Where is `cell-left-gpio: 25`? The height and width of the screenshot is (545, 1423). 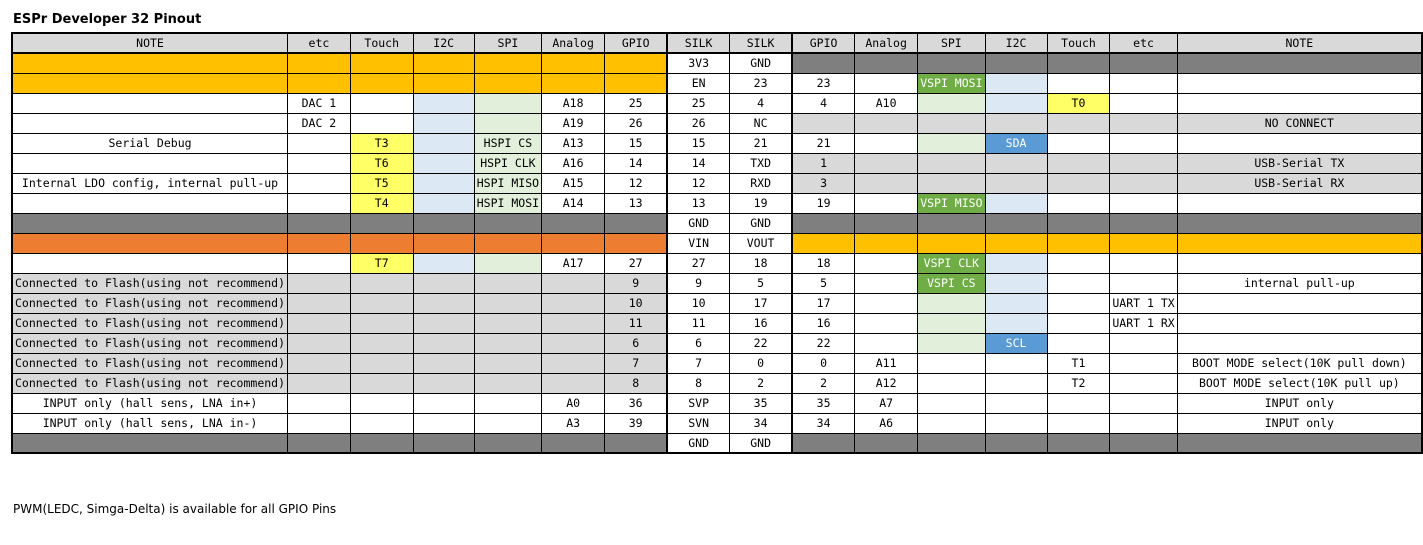
cell-left-gpio: 25 is located at coordinates (636, 103).